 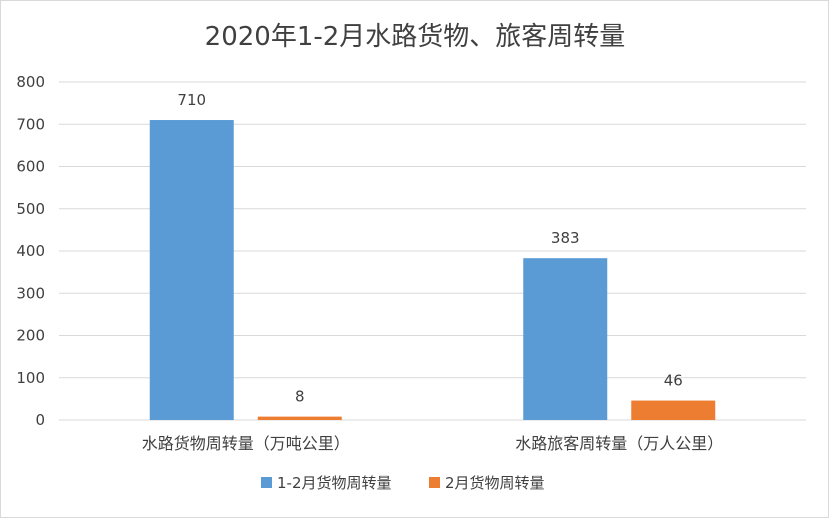 I want to click on y-tick-label: 800, so click(x=30, y=82).